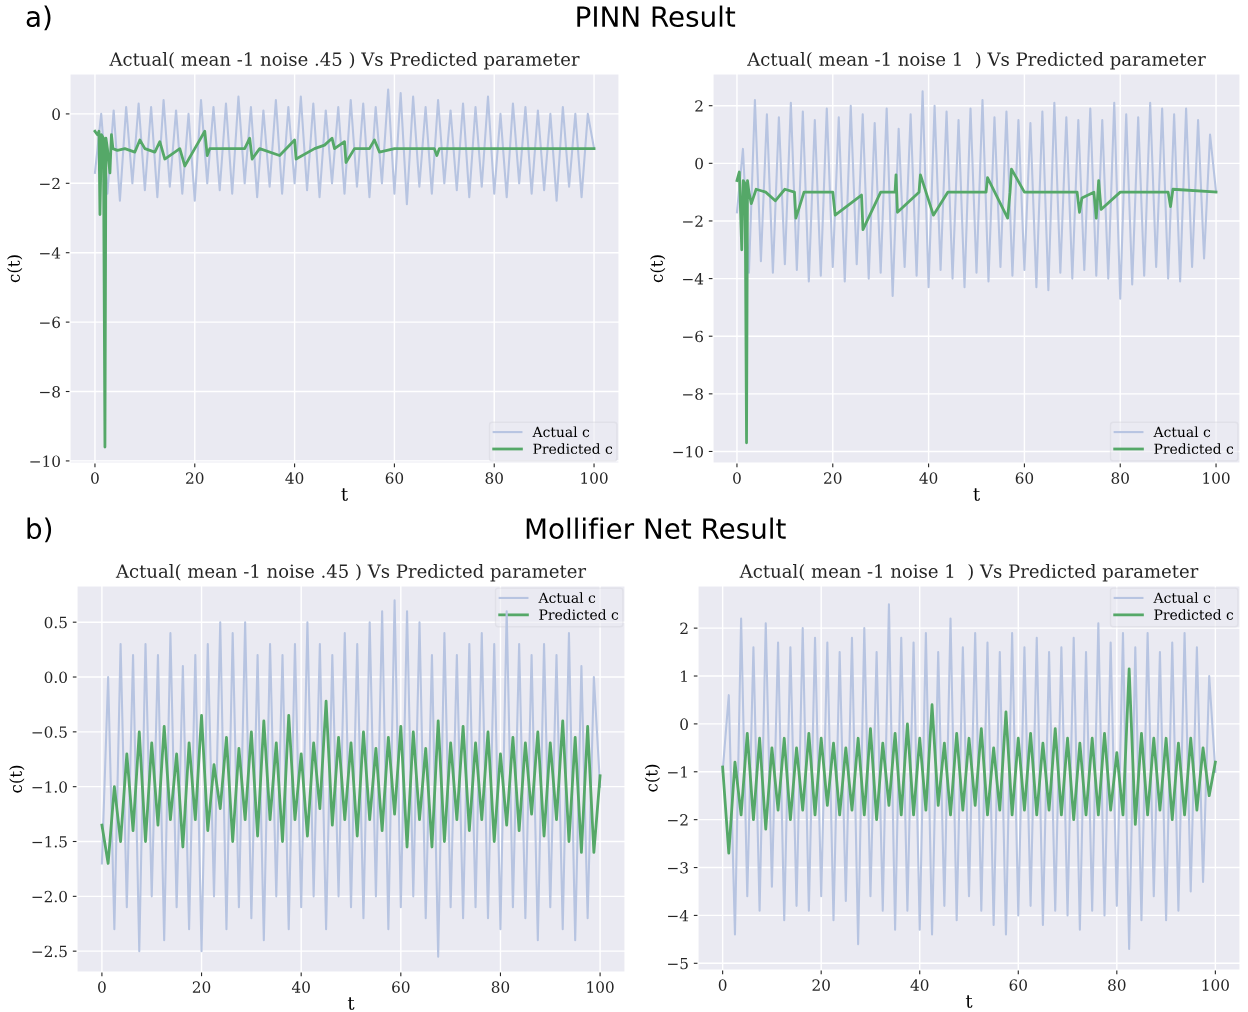 This screenshot has width=1248, height=1012. What do you see at coordinates (49, 951) in the screenshot?
I see `y-tick-label: −2.5` at bounding box center [49, 951].